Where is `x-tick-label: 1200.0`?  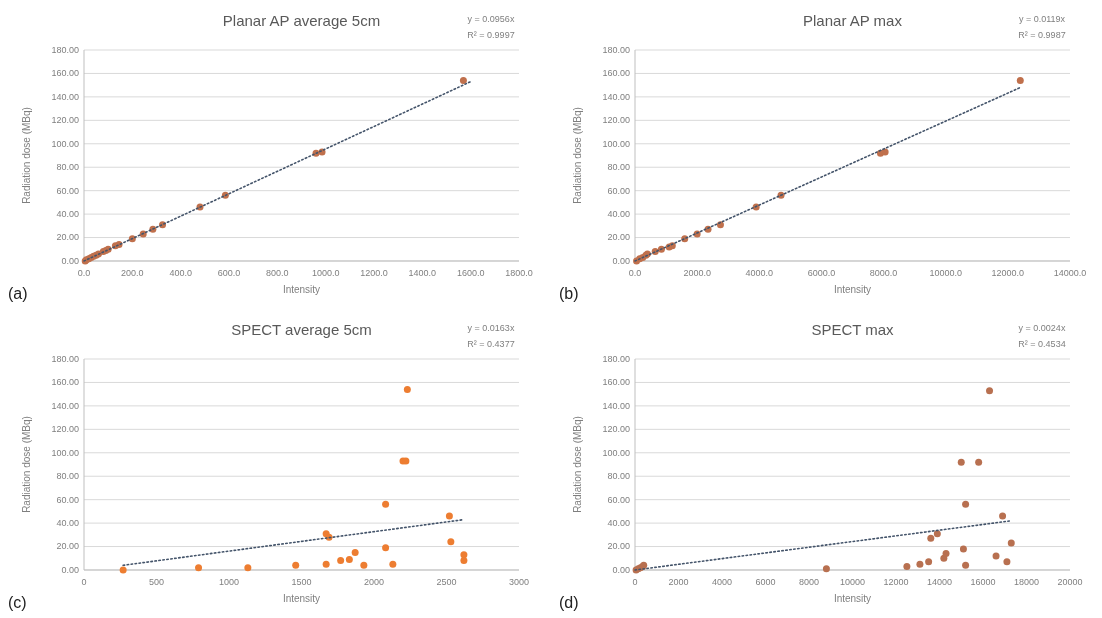 x-tick-label: 1200.0 is located at coordinates (374, 273).